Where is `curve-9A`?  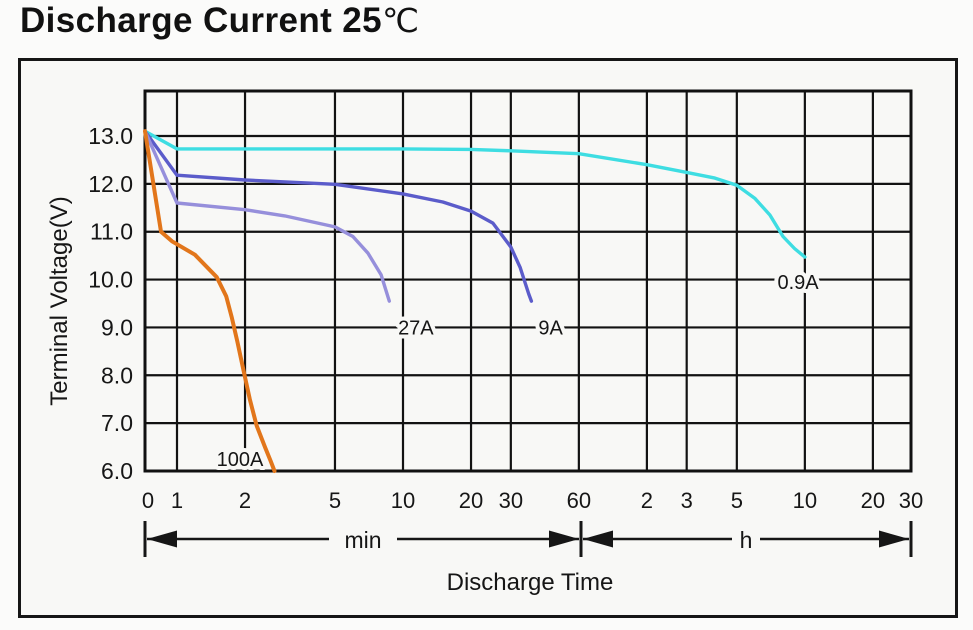
curve-9A is located at coordinates (338, 216).